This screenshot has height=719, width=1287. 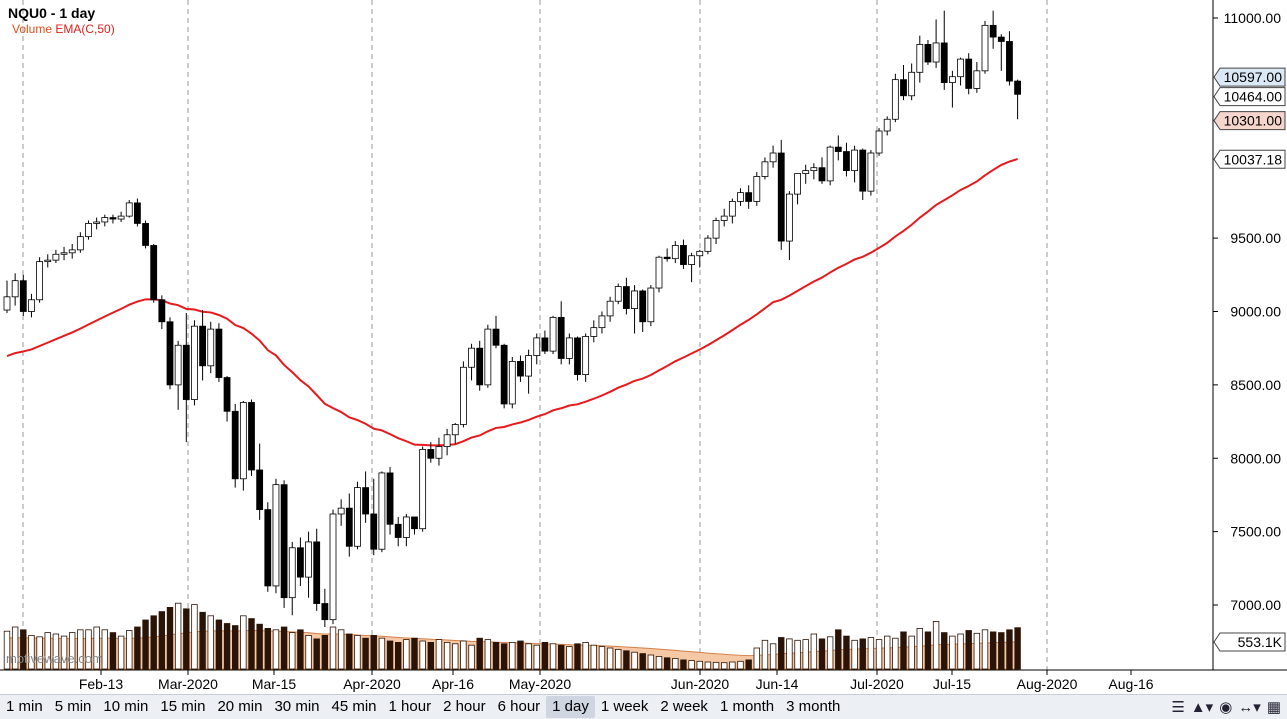 I want to click on menu-icon: ☰, so click(x=1178, y=707).